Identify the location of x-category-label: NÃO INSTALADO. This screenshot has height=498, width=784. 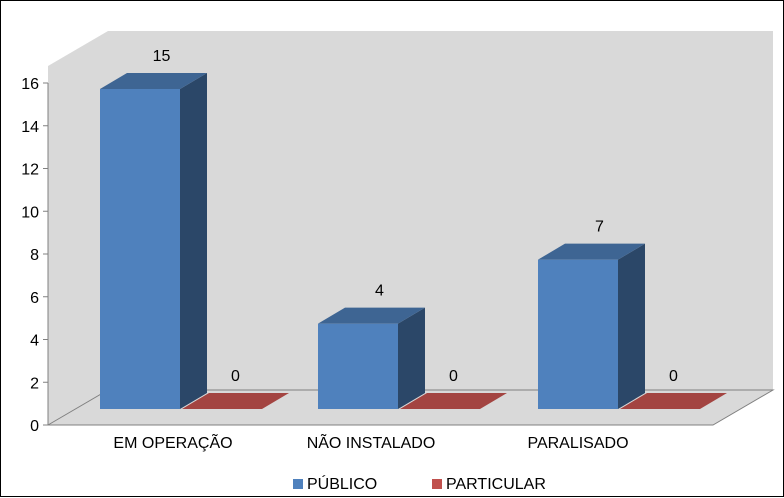
(371, 442).